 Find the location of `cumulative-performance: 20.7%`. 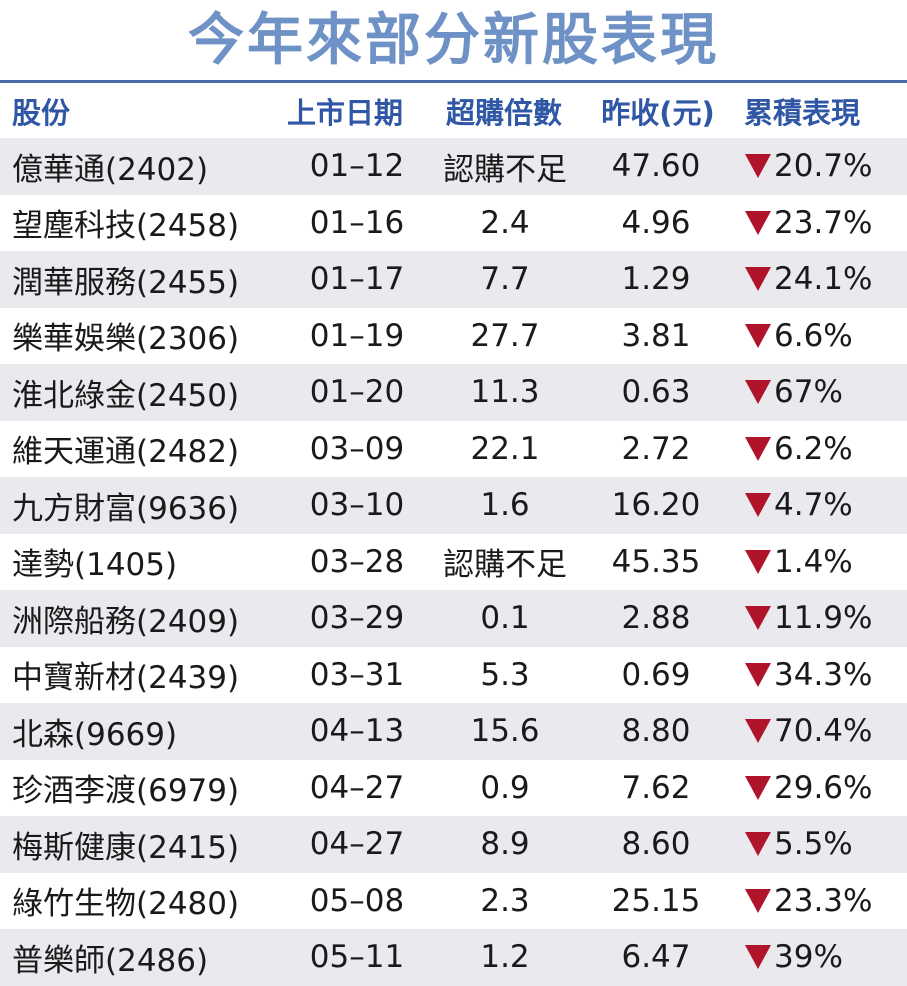

cumulative-performance: 20.7% is located at coordinates (825, 166).